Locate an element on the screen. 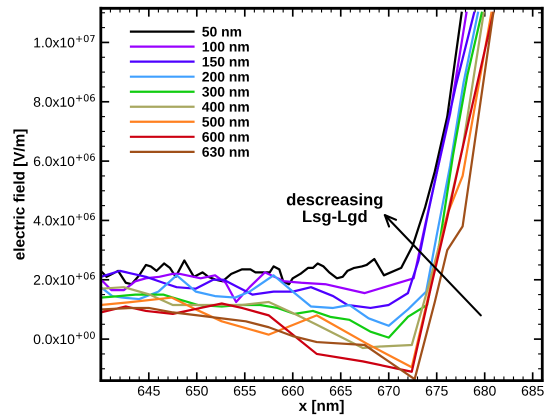 This screenshot has height=416, width=545. legend-label: 630 nm is located at coordinates (225, 152).